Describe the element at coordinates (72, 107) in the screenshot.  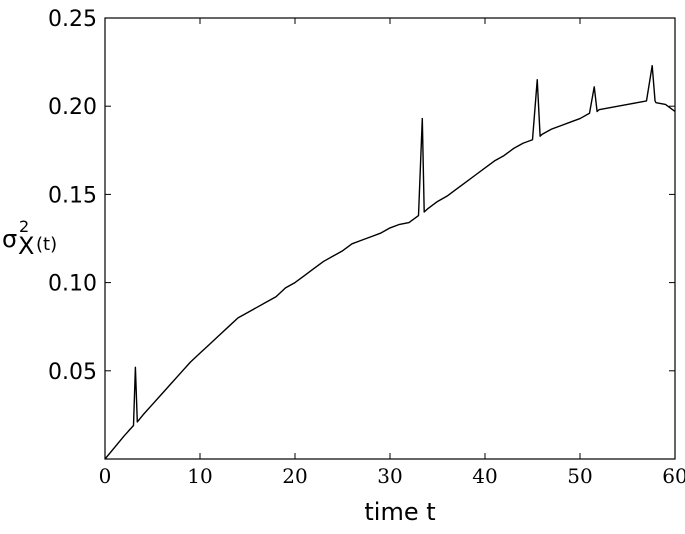
I see `y-tick-label: 0.20` at that location.